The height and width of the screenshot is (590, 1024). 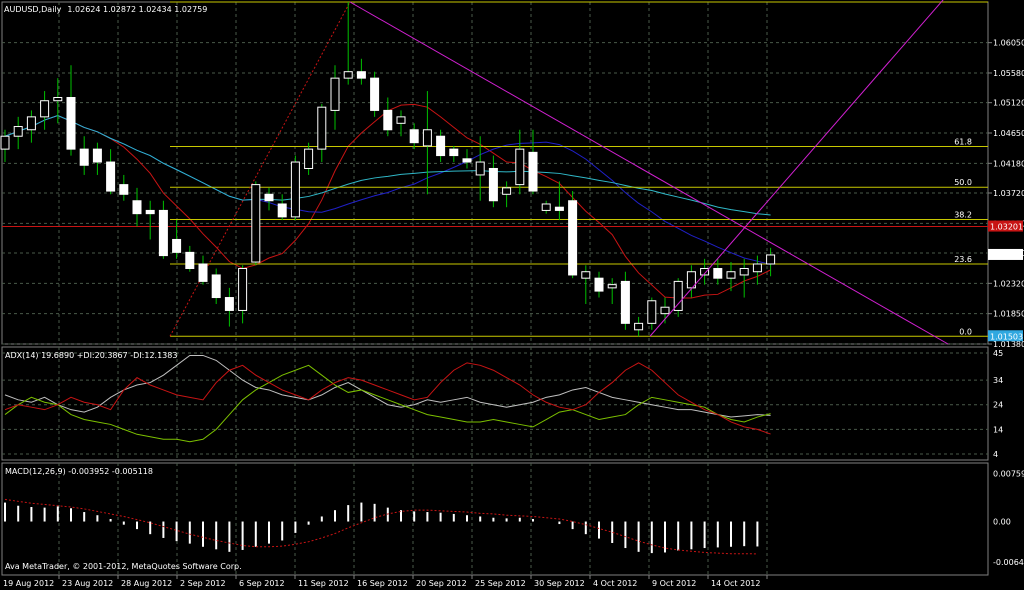 What do you see at coordinates (1008, 474) in the screenshot?
I see `macd-tick-label: 0.00759` at bounding box center [1008, 474].